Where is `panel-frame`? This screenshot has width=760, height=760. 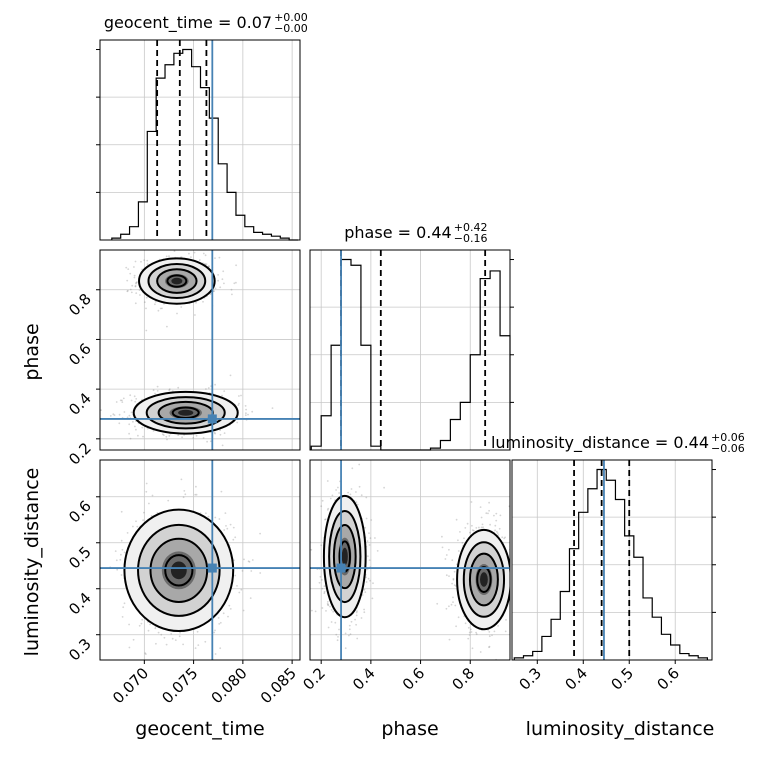 panel-frame is located at coordinates (200, 350).